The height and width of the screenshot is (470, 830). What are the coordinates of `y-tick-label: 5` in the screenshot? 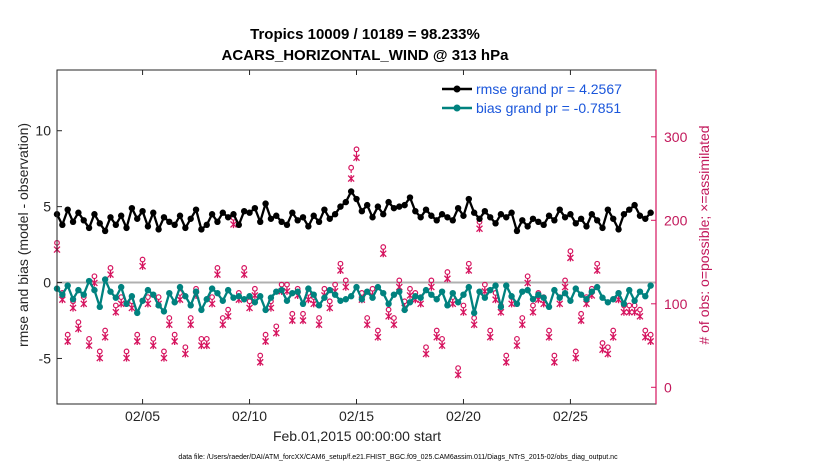 It's located at (47, 207).